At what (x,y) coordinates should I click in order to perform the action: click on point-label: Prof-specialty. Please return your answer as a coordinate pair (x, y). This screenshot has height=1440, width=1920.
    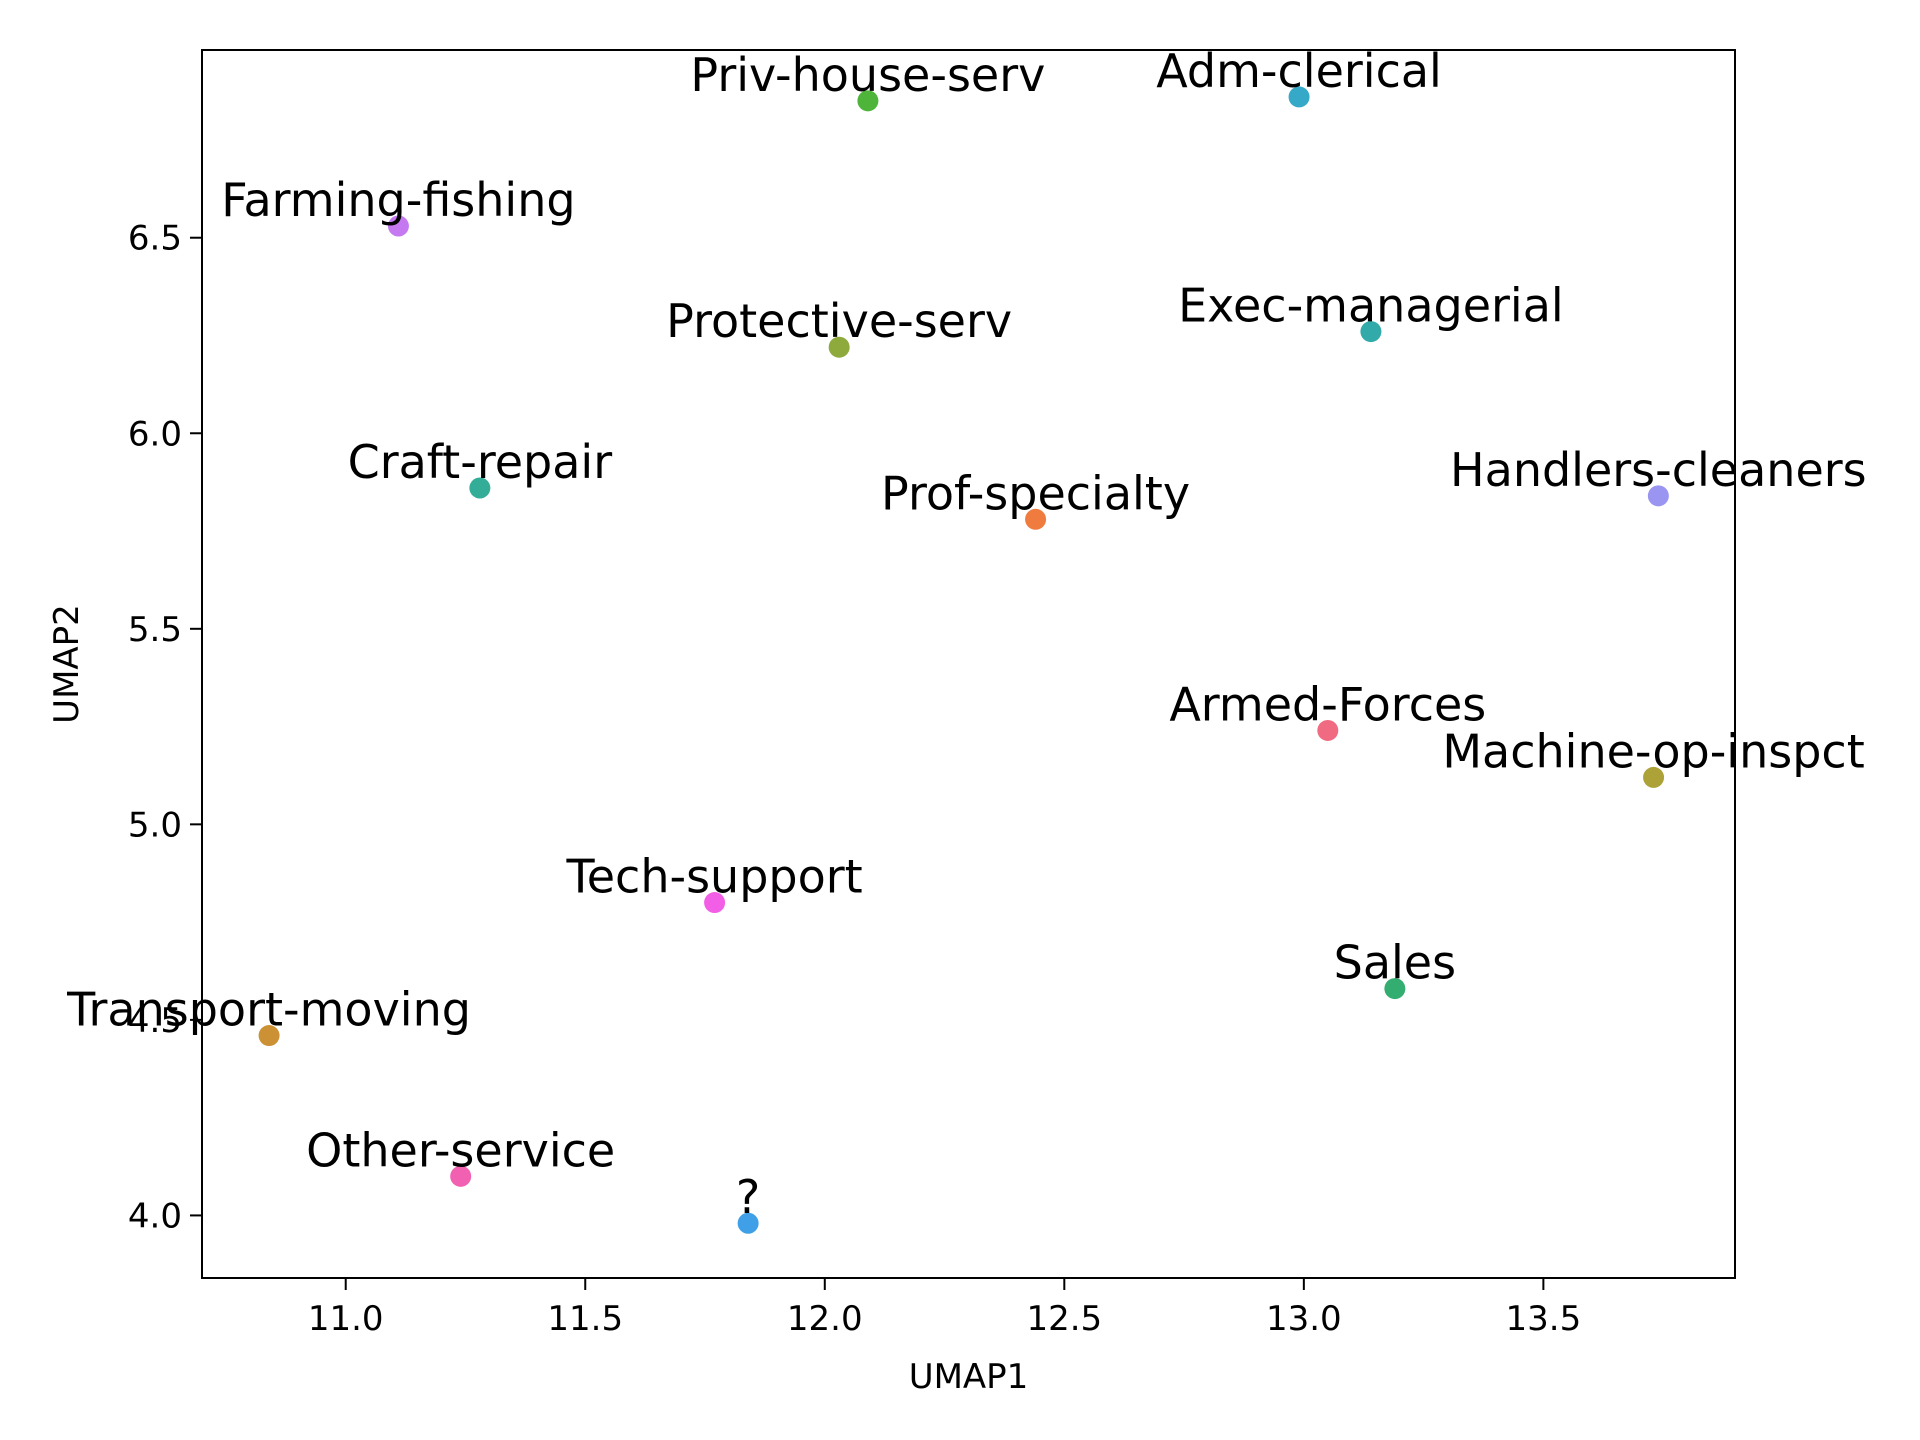
    Looking at the image, I should click on (1035, 493).